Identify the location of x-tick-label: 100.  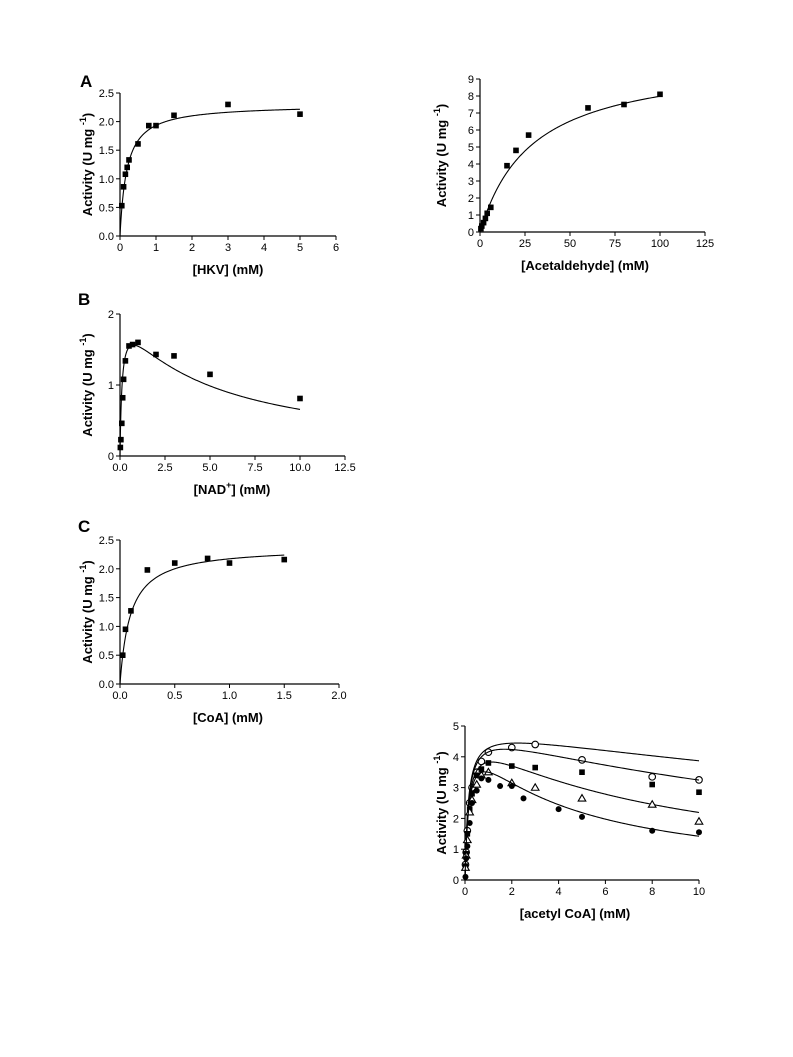
(660, 244).